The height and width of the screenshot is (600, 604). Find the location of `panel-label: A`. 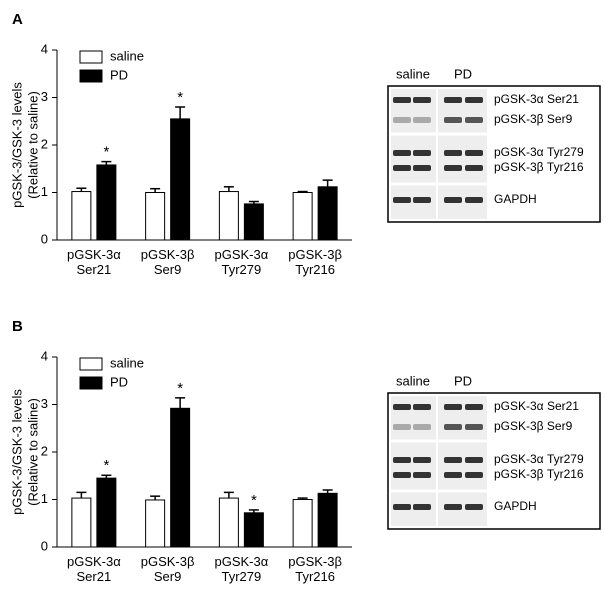

panel-label: A is located at coordinates (17, 19).